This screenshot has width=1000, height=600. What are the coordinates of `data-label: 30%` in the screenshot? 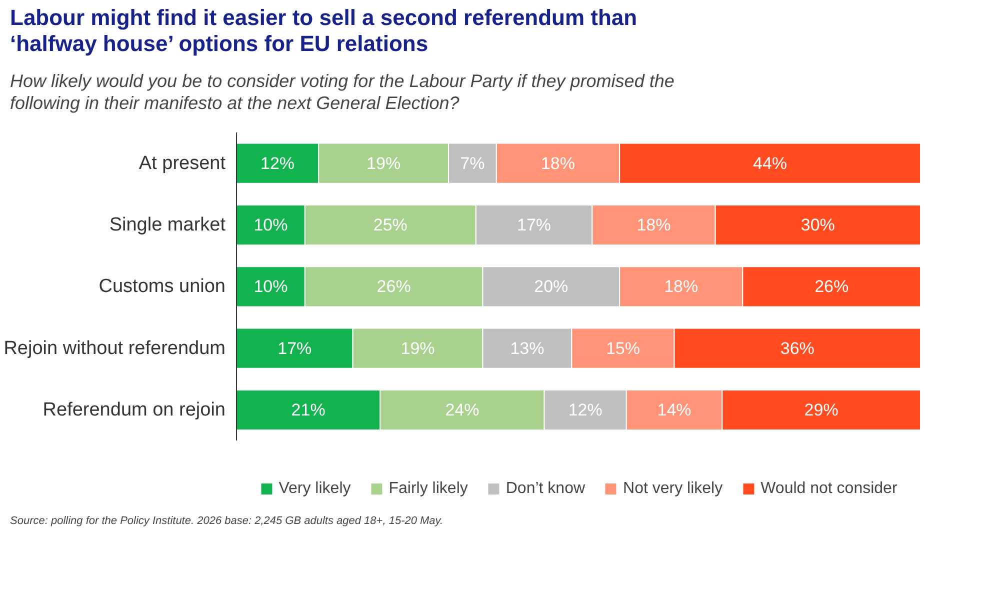 It's located at (817, 224).